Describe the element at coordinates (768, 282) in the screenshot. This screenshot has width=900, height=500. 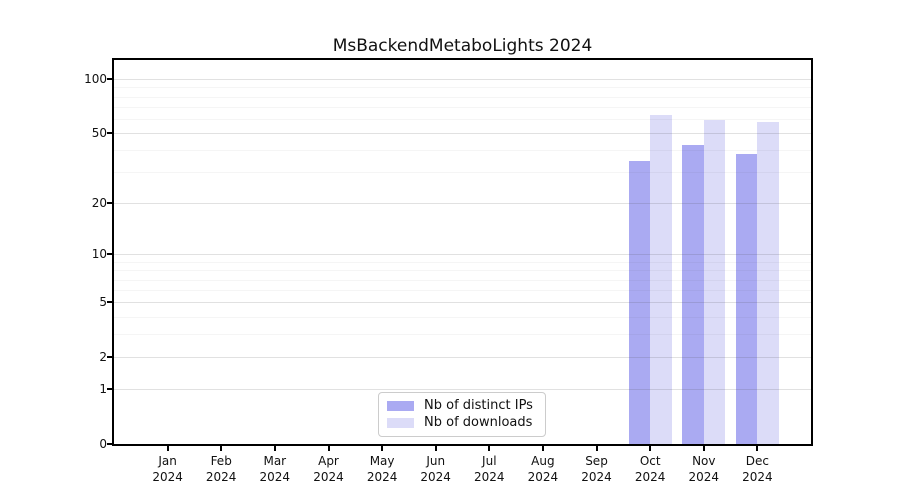
I see `bar-dec-downloads` at that location.